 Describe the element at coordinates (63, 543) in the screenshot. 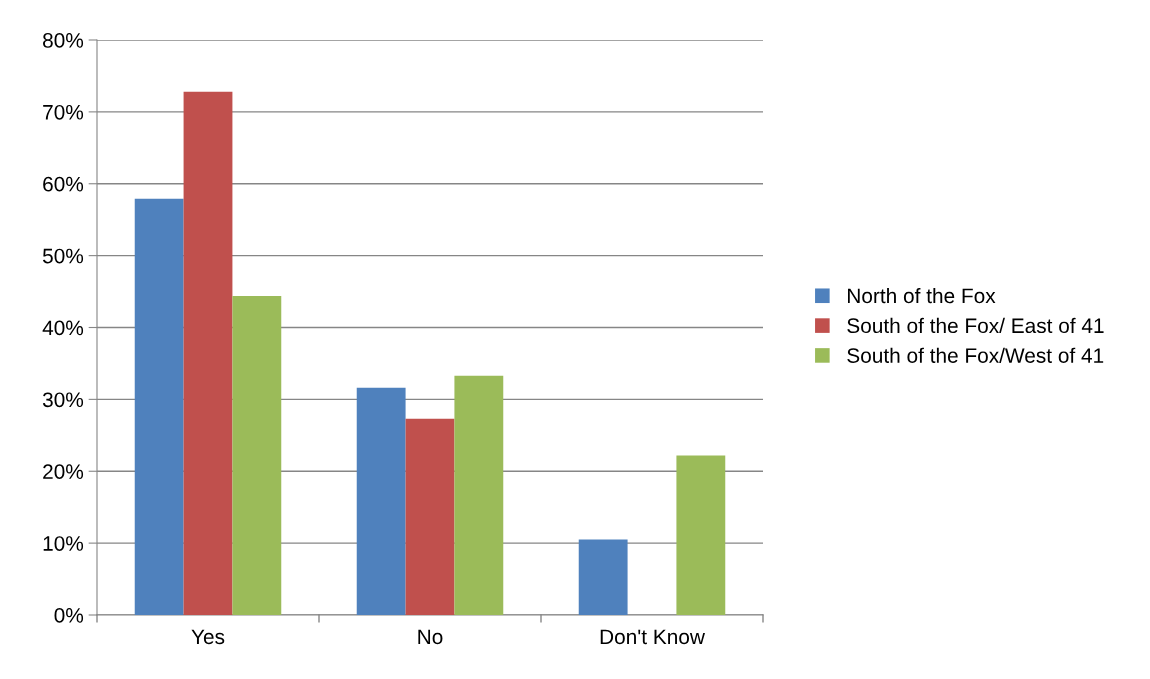

I see `y-tick-label: 10%` at that location.